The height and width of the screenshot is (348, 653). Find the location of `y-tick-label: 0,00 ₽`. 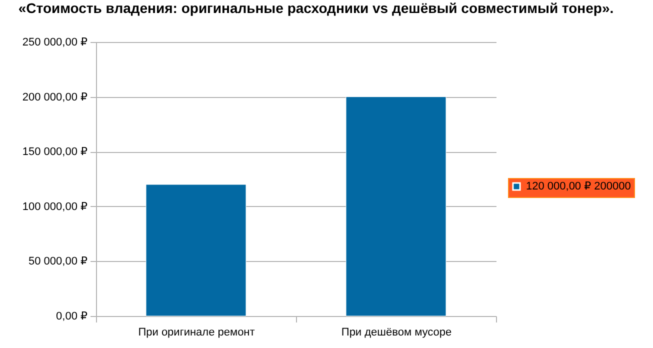

y-tick-label: 0,00 ₽ is located at coordinates (72, 316).